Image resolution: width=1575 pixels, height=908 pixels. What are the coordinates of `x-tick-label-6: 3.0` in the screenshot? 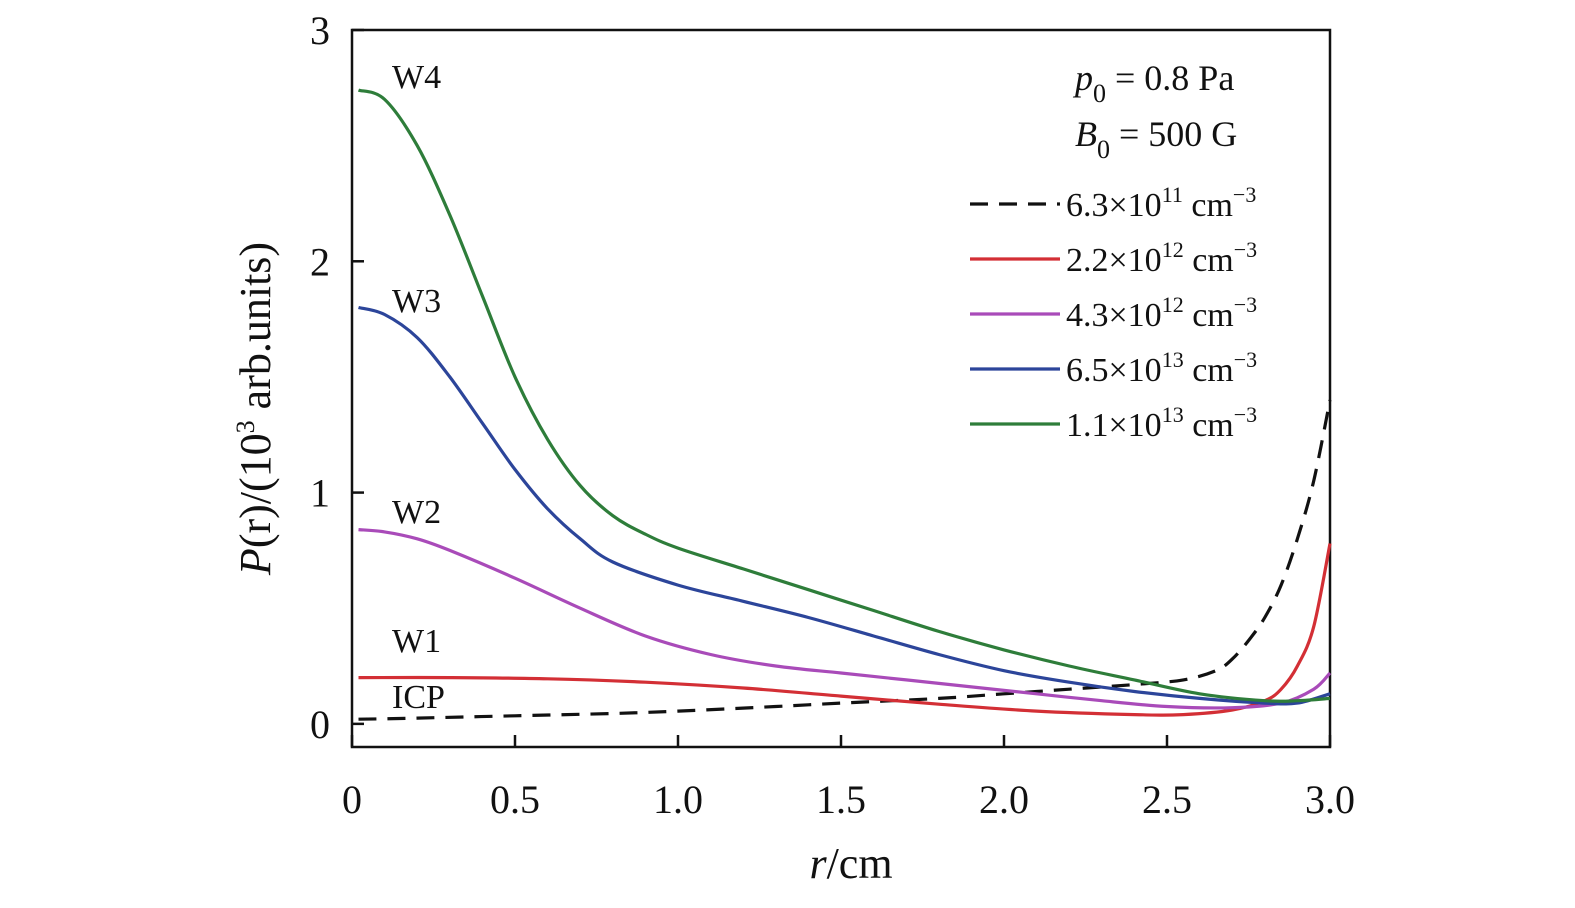 It's located at (1330, 799).